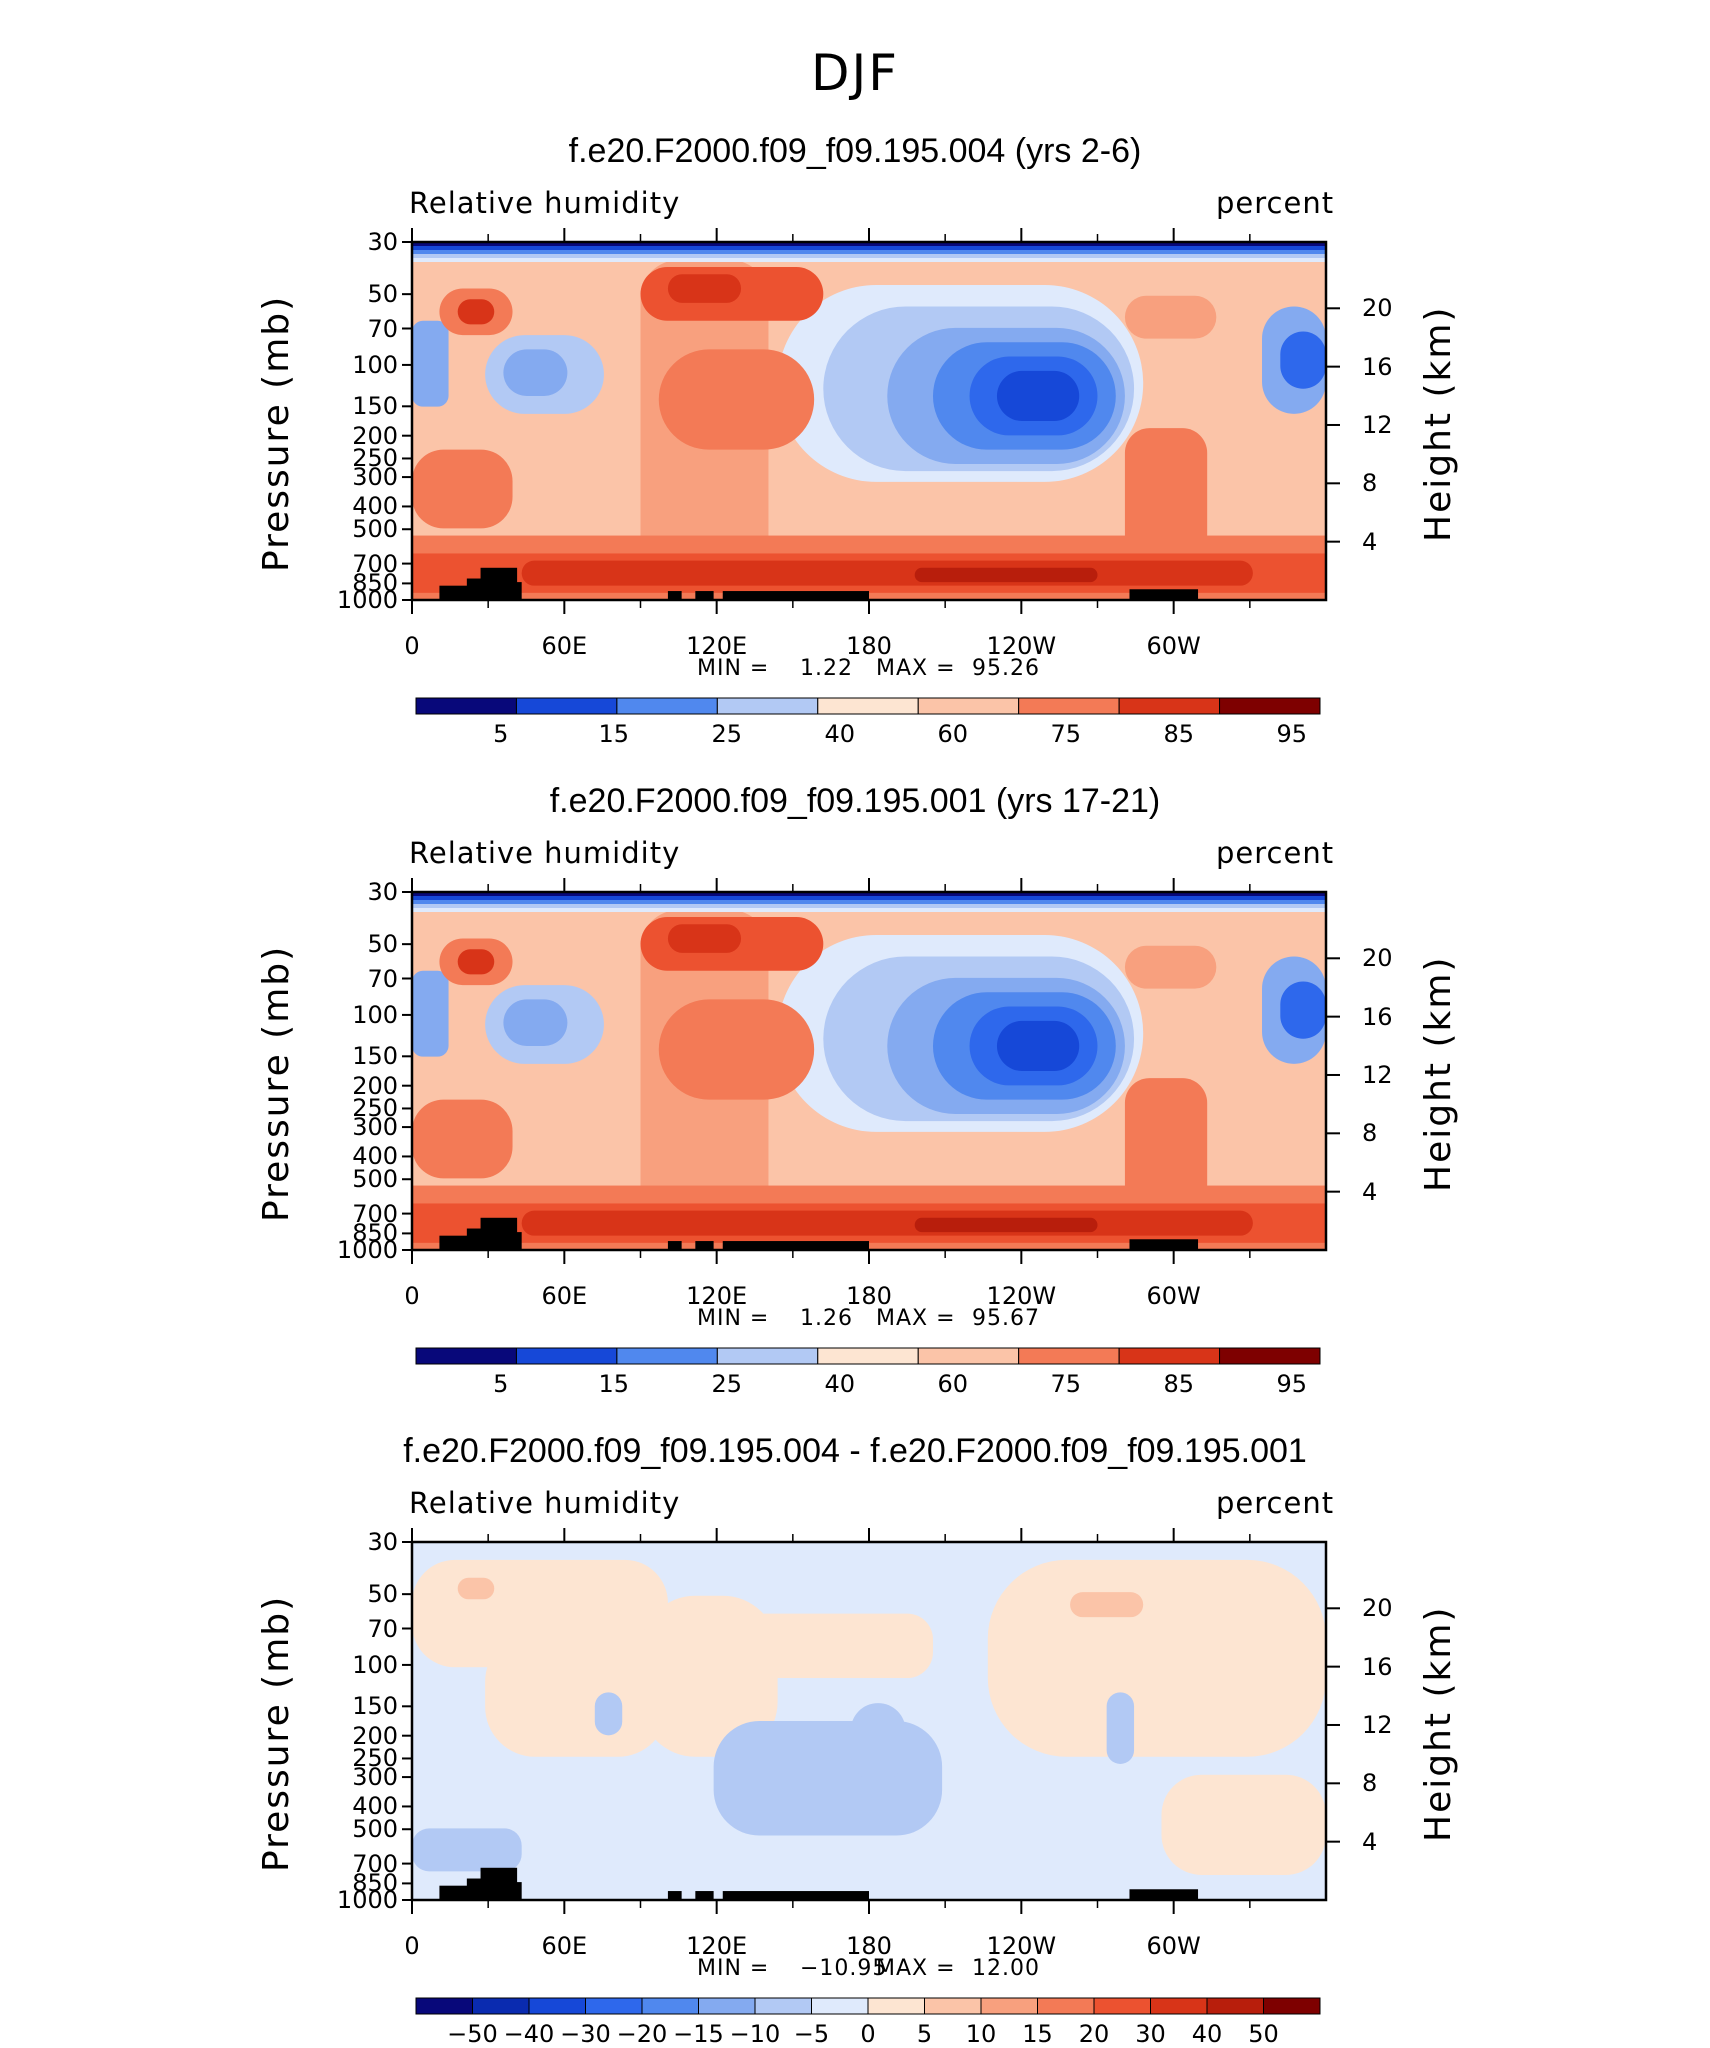 The image size is (1710, 2048). What do you see at coordinates (811, 2034) in the screenshot?
I see `colorbar-label: −5` at bounding box center [811, 2034].